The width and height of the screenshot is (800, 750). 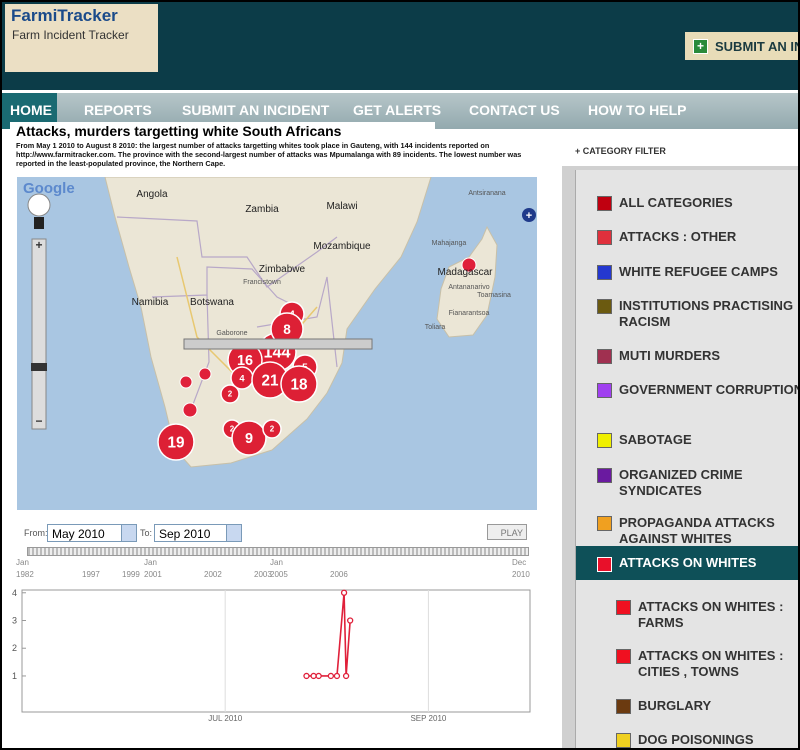 What do you see at coordinates (687, 211) in the screenshot?
I see `category-item: ALL CATEGORIES` at bounding box center [687, 211].